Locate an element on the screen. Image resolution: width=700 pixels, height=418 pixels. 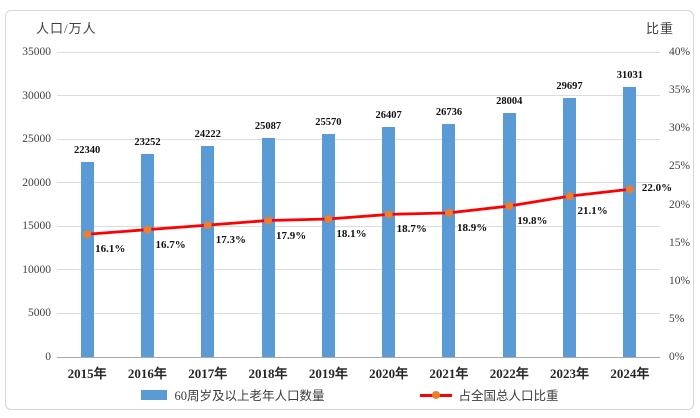
line-value-label: 16.1% is located at coordinates (110, 249).